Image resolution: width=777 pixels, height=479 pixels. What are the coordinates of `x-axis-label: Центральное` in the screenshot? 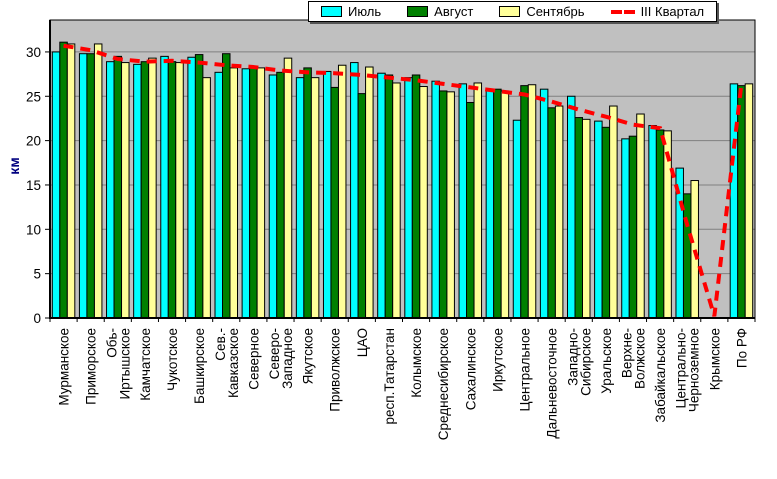 It's located at (525, 370).